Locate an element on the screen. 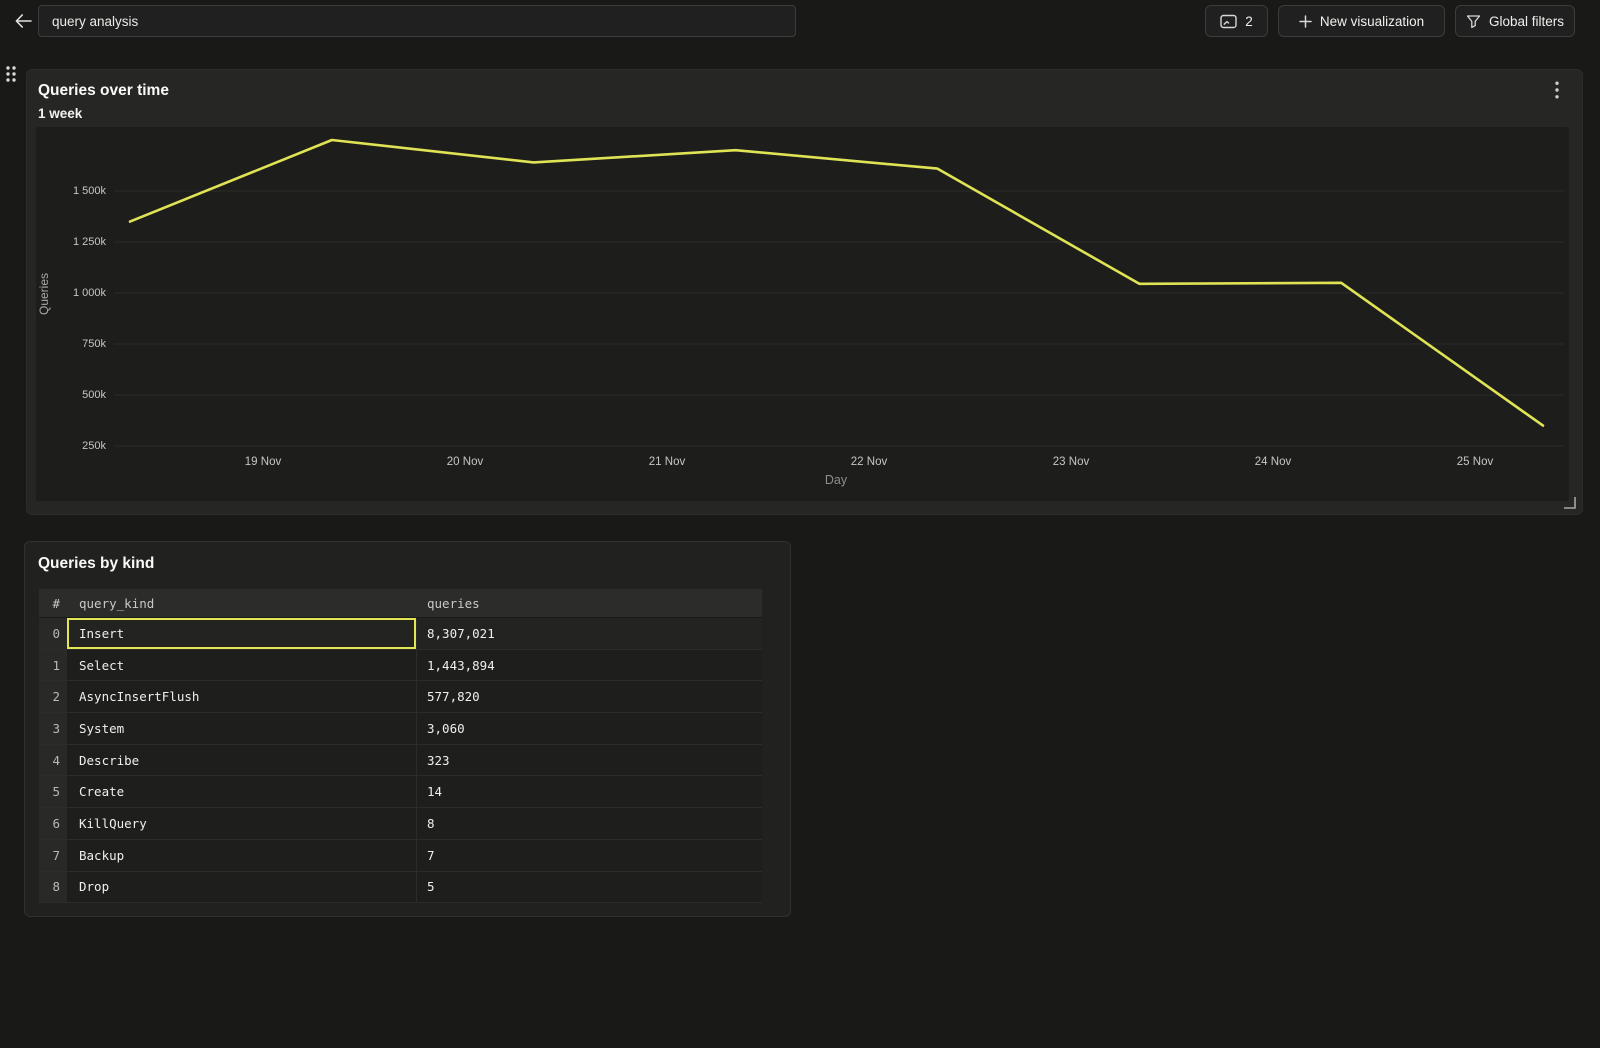 Image resolution: width=1600 pixels, height=1048 pixels. row-index-cell: 2 is located at coordinates (53, 697).